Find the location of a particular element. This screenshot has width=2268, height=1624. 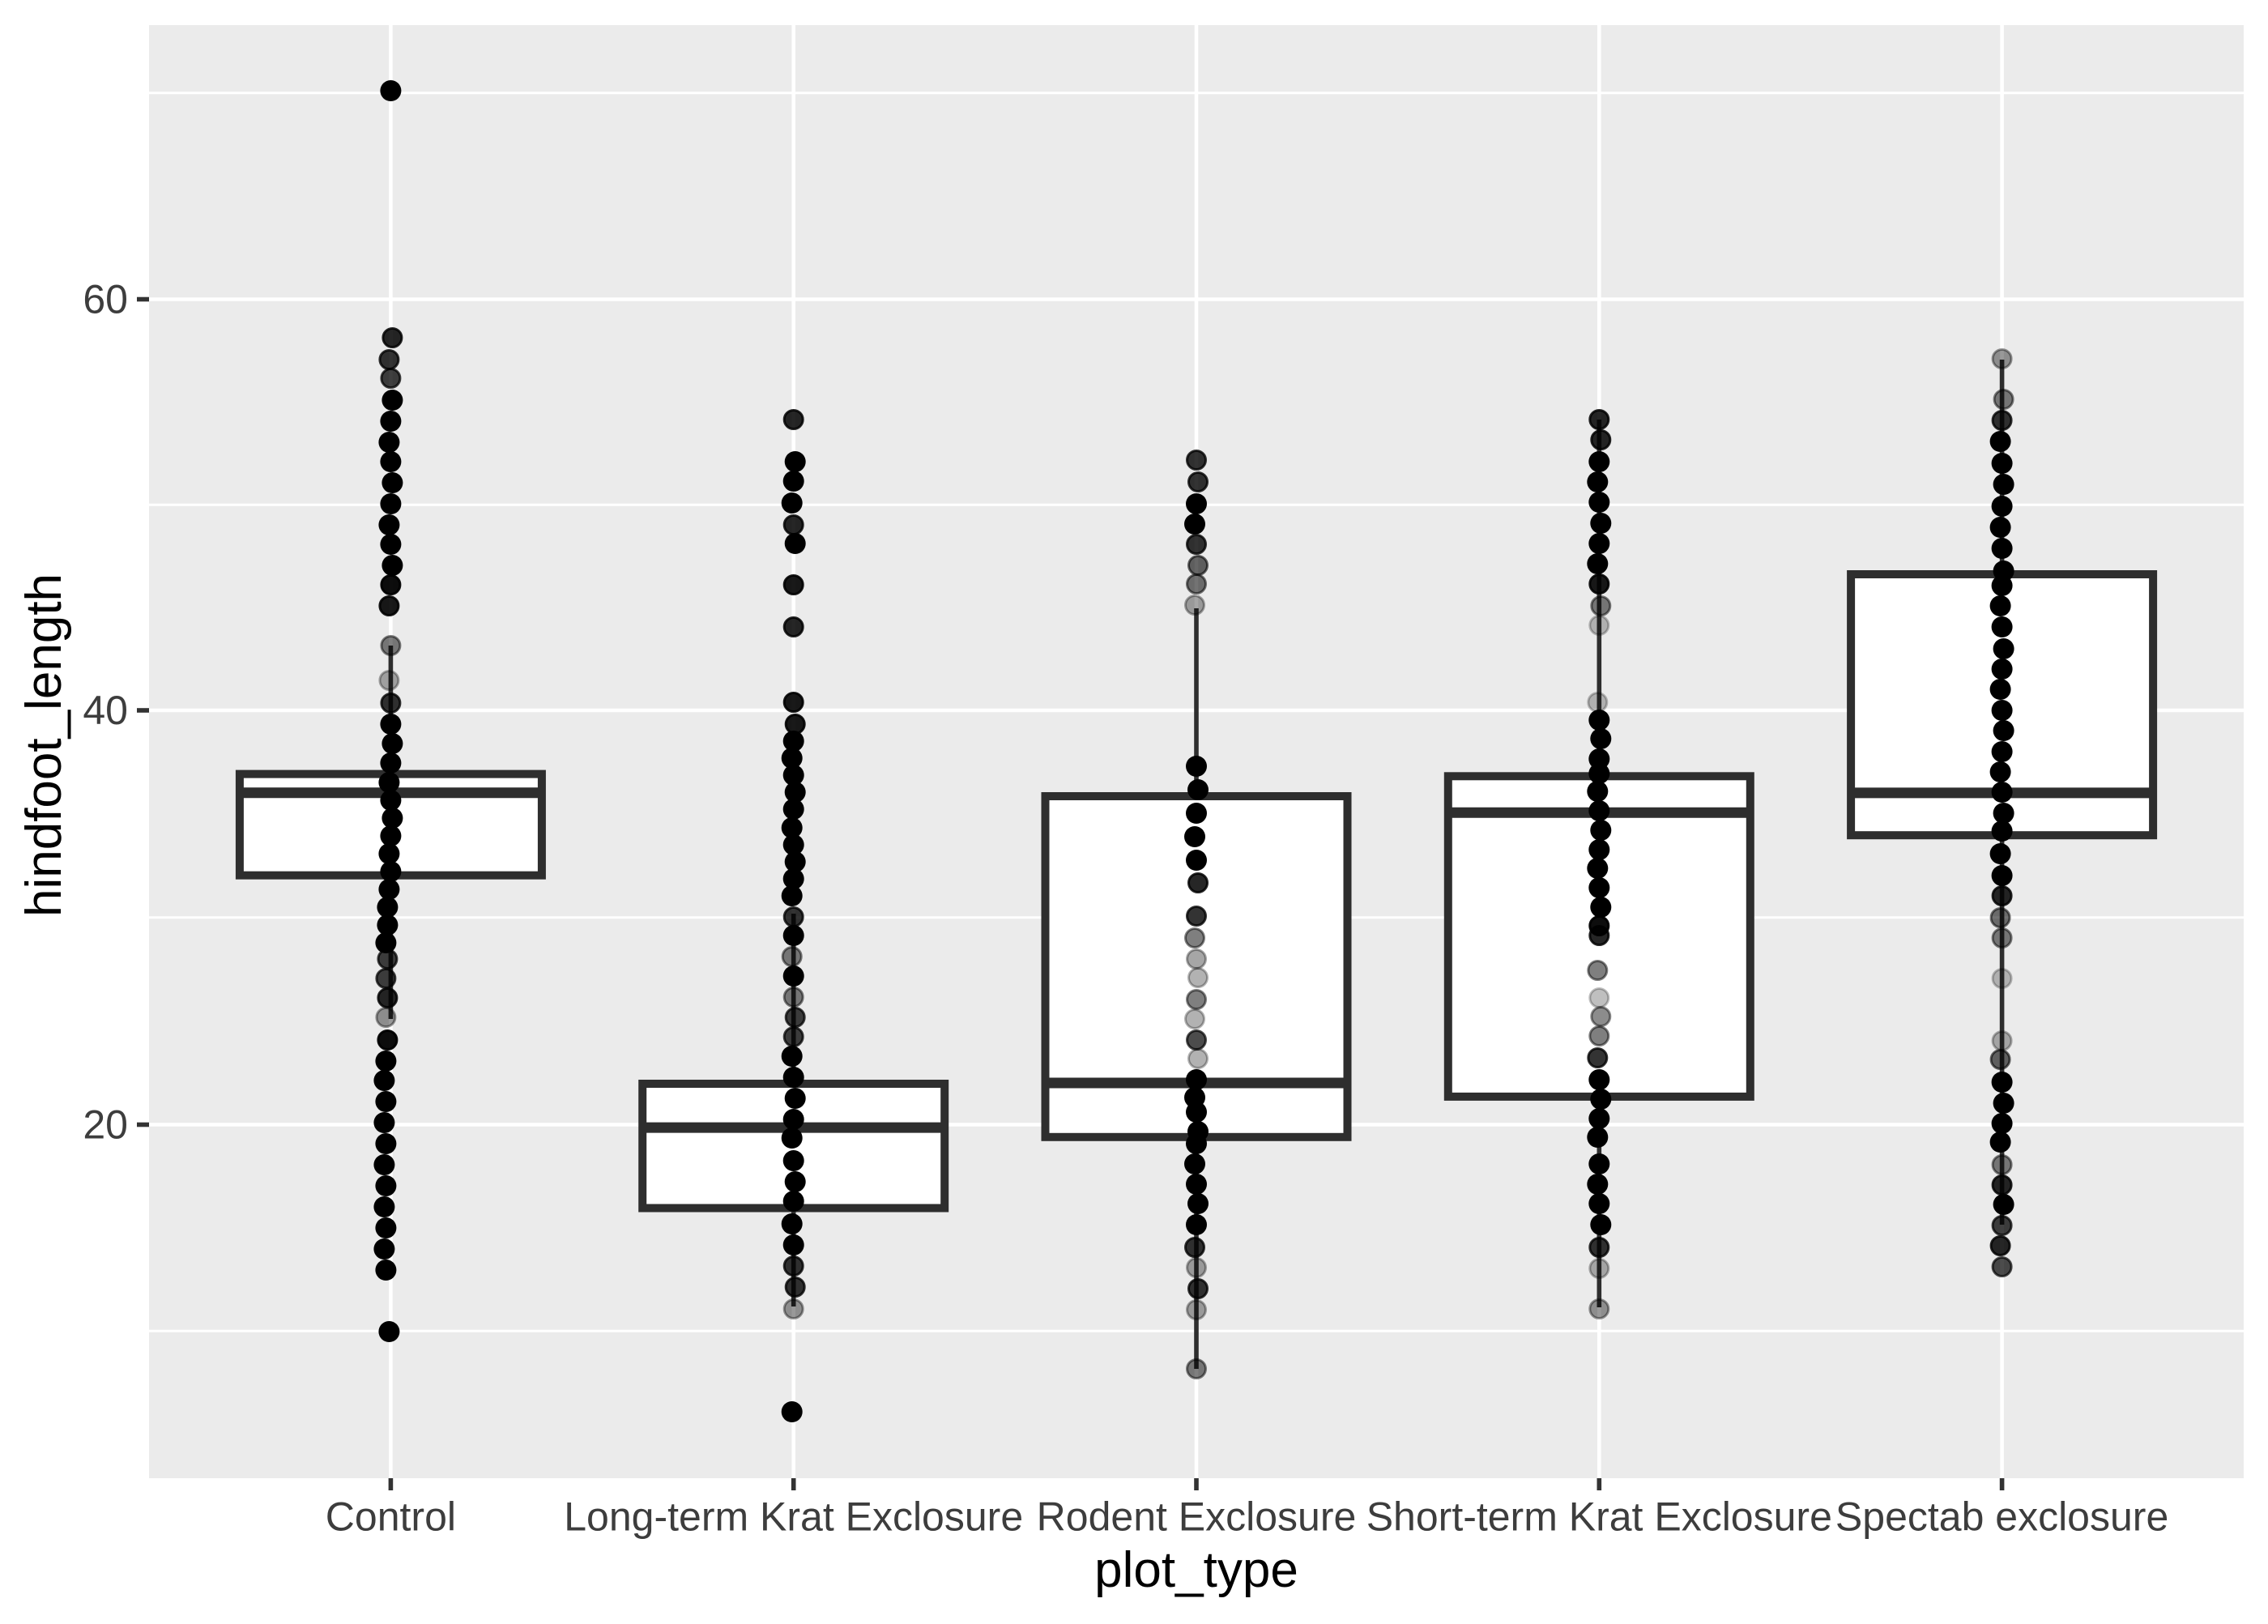

svg-text: Long-term Krat Exclosure is located at coordinates (793, 1517).